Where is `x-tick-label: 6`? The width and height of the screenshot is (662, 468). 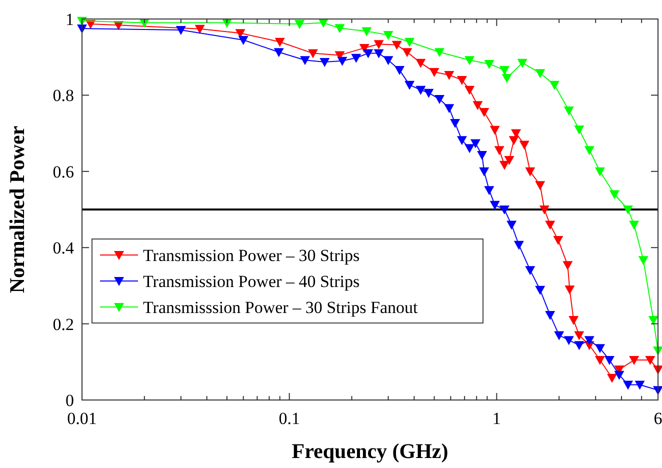
x-tick-label: 6 is located at coordinates (658, 418).